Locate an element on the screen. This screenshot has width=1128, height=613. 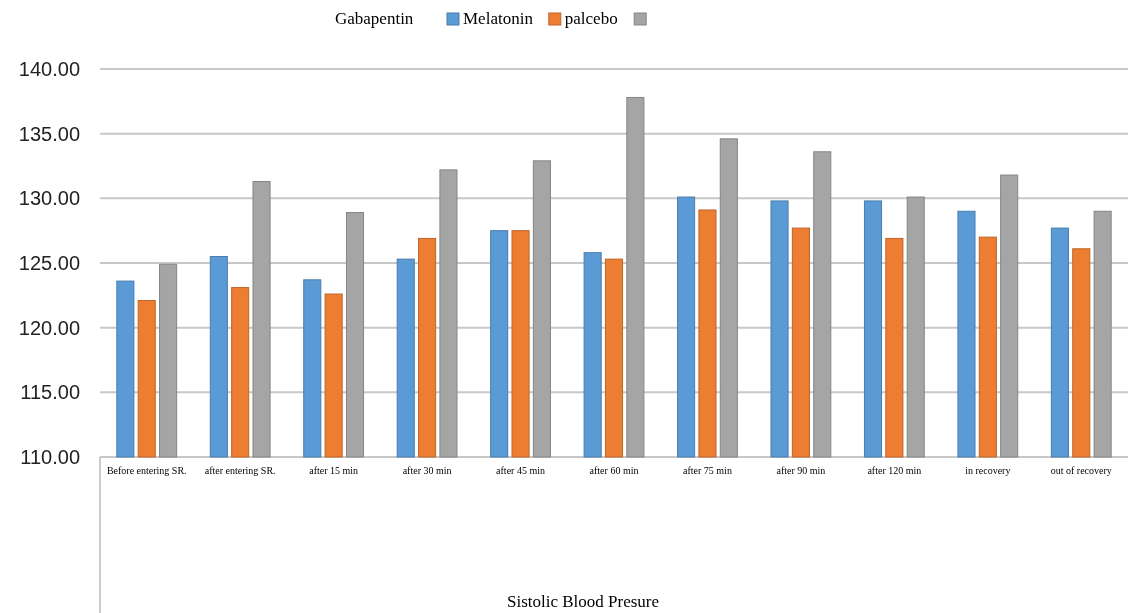
legend-label: Melatonin is located at coordinates (498, 18).